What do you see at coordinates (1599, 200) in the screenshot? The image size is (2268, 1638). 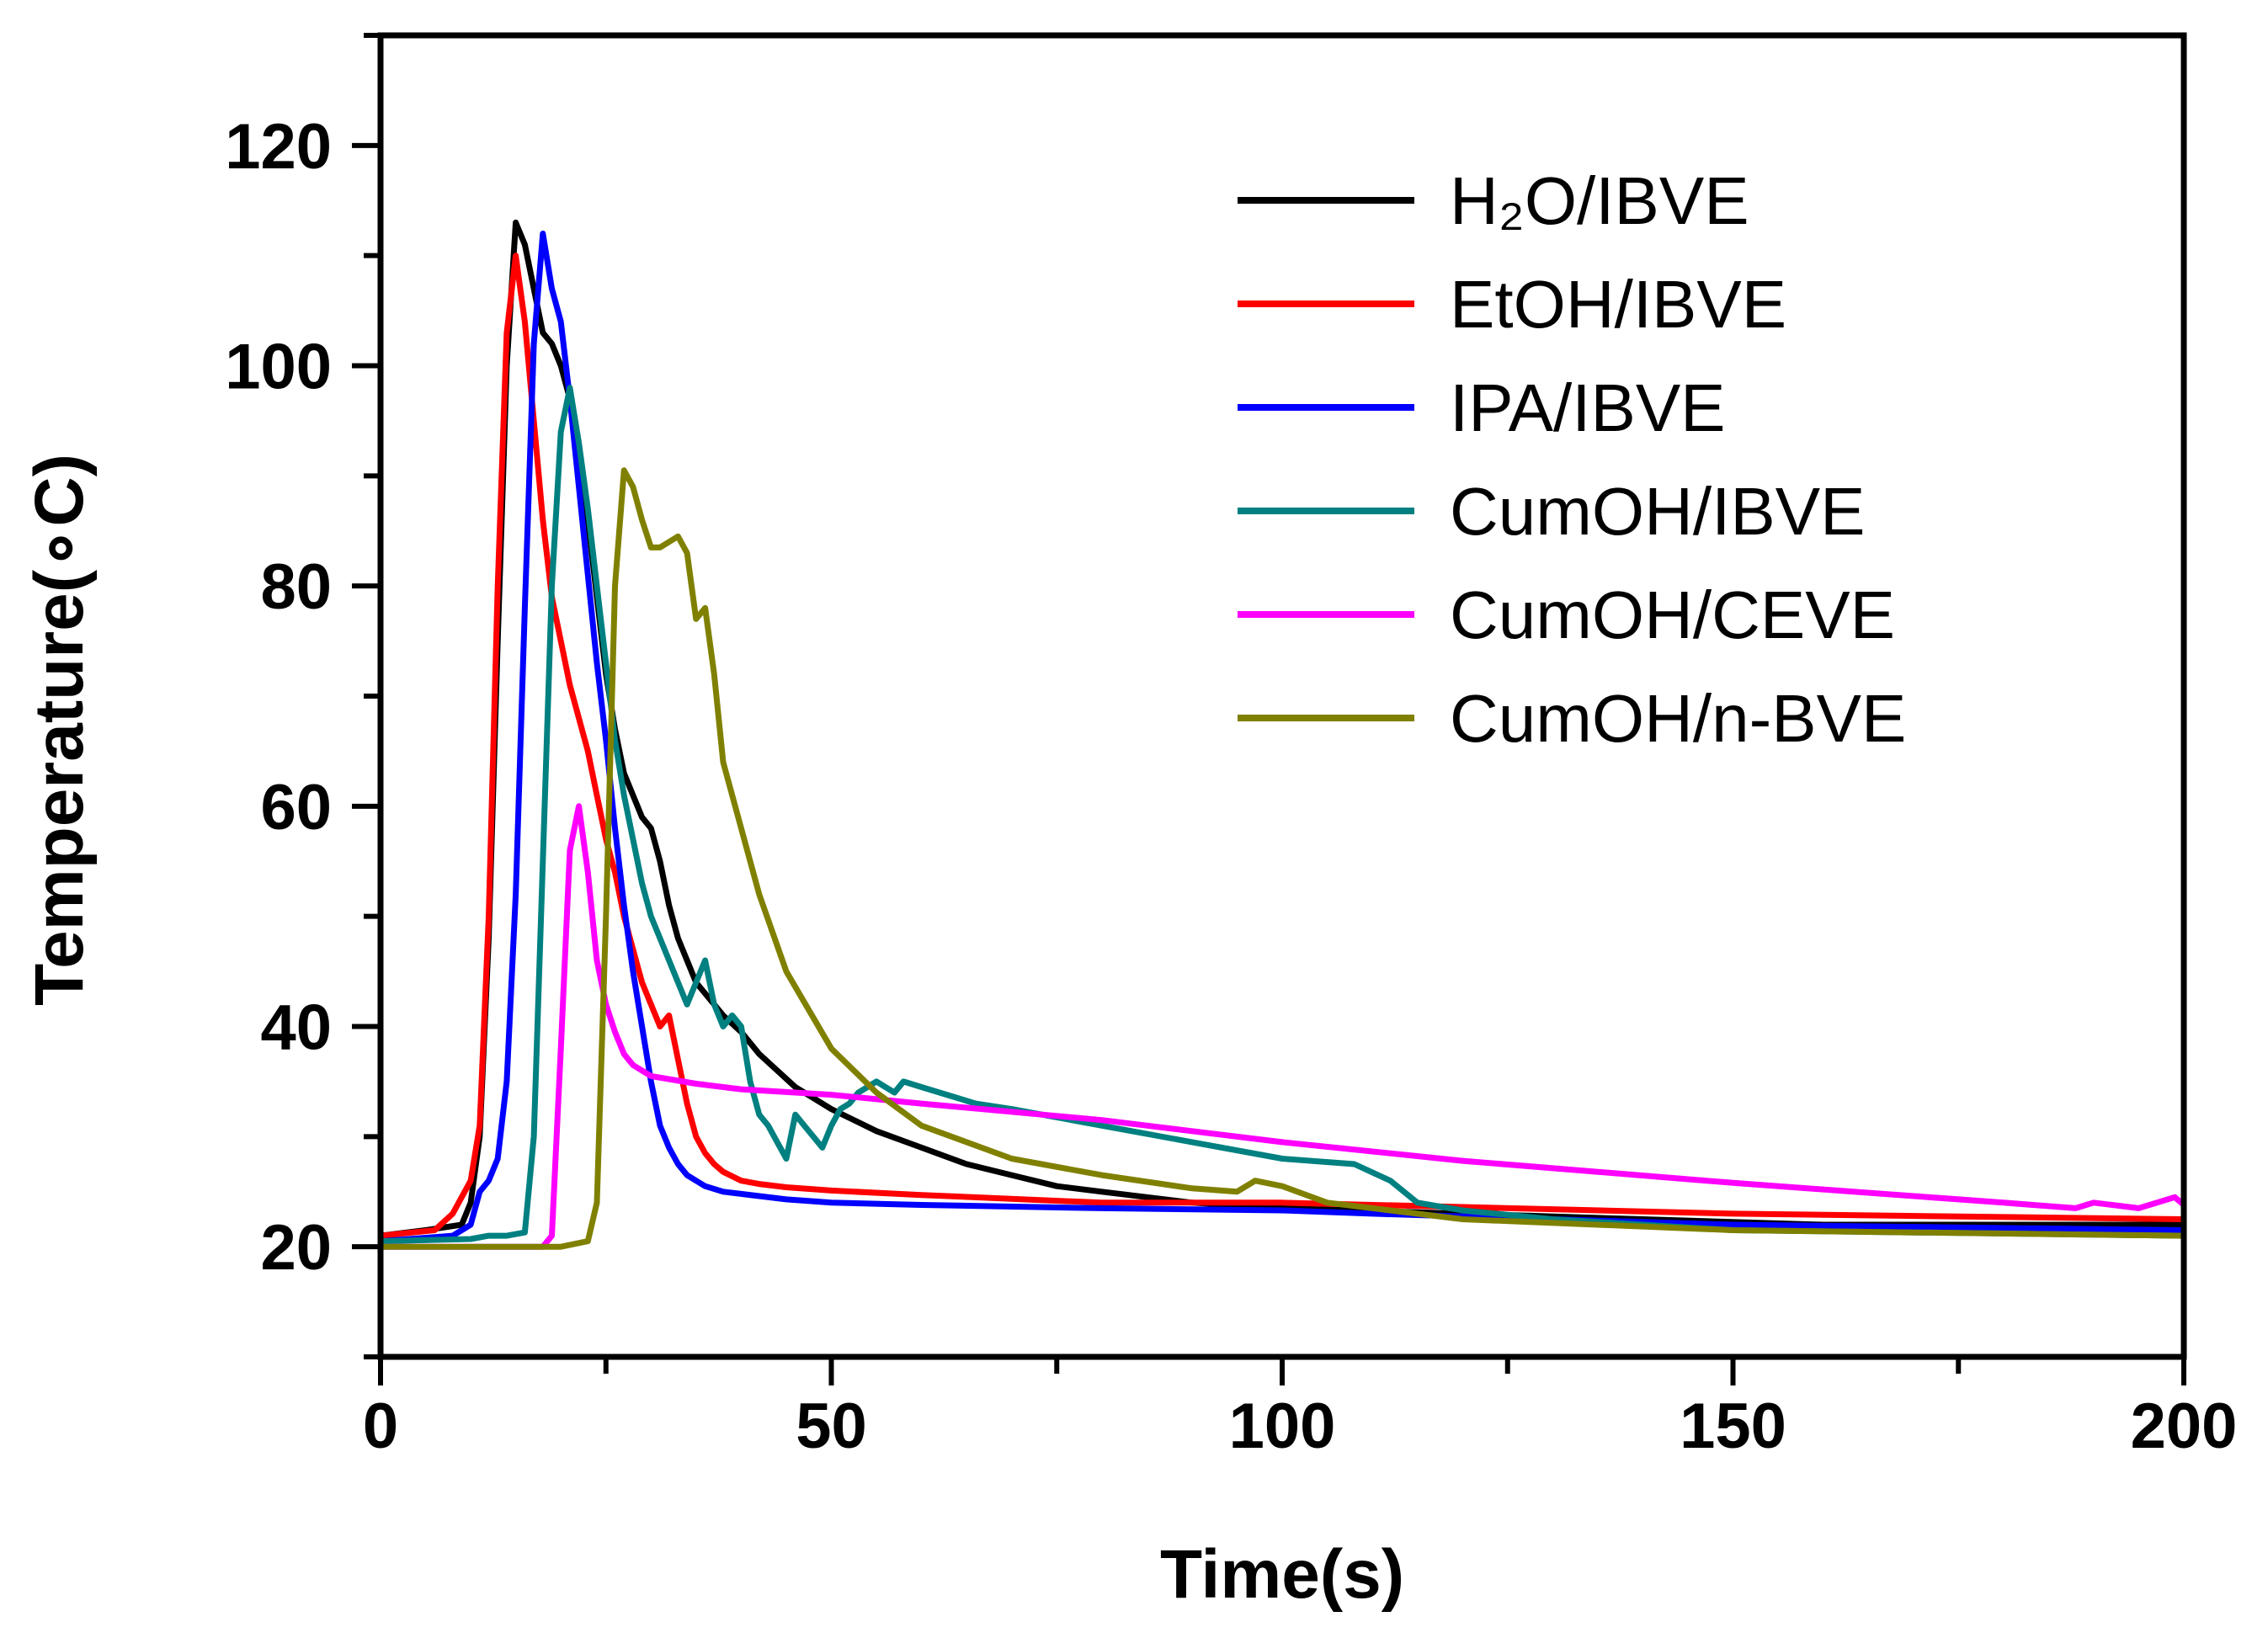 I see `legend-label-0: H₂O/IBVE` at bounding box center [1599, 200].